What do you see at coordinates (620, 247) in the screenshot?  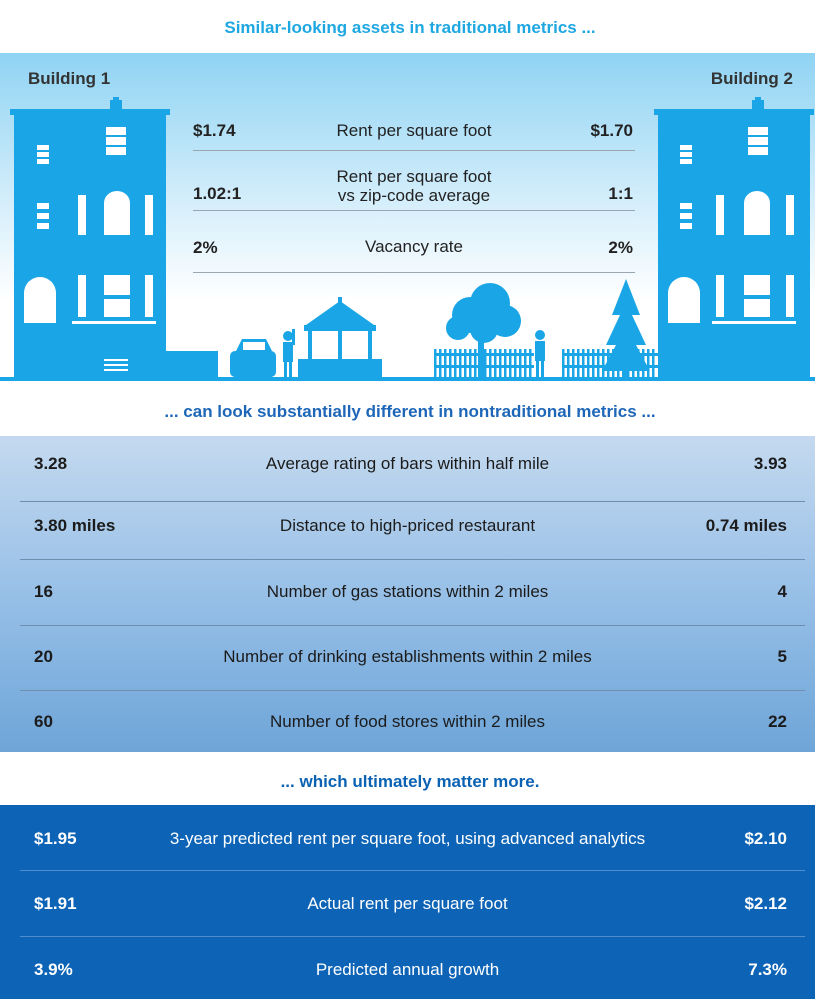 I see `building-2-value: 2%` at bounding box center [620, 247].